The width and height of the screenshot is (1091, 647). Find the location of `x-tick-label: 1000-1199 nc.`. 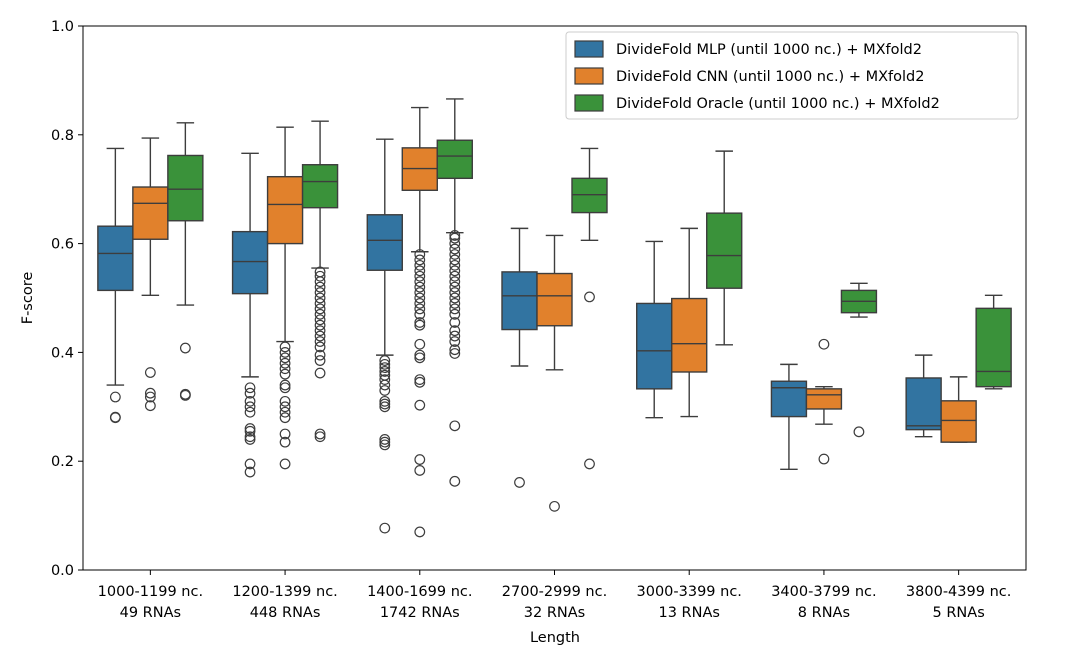

x-tick-label: 1000-1199 nc. is located at coordinates (150, 592).